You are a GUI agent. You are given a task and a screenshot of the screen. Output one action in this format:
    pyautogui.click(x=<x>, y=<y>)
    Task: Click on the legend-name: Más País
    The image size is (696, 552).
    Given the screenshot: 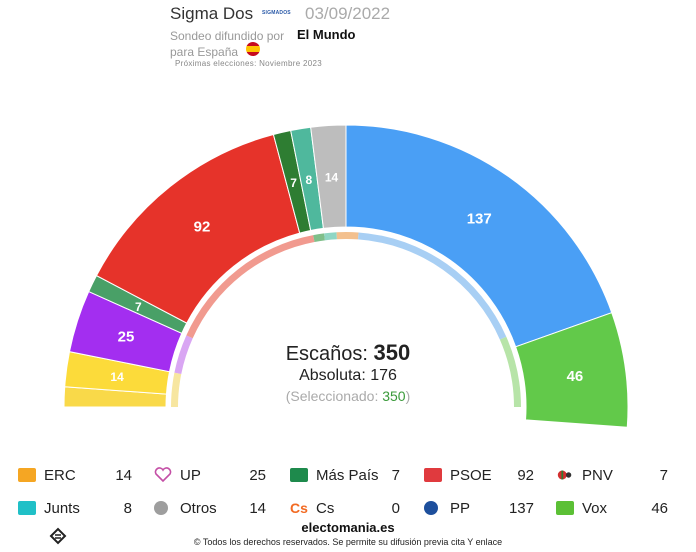 What is the action you would take?
    pyautogui.click(x=347, y=475)
    